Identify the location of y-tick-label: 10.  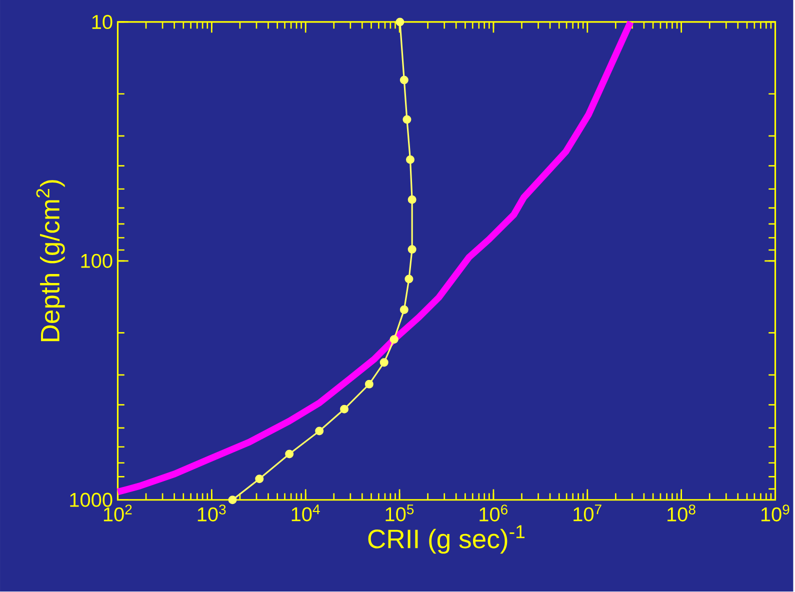
(102, 22).